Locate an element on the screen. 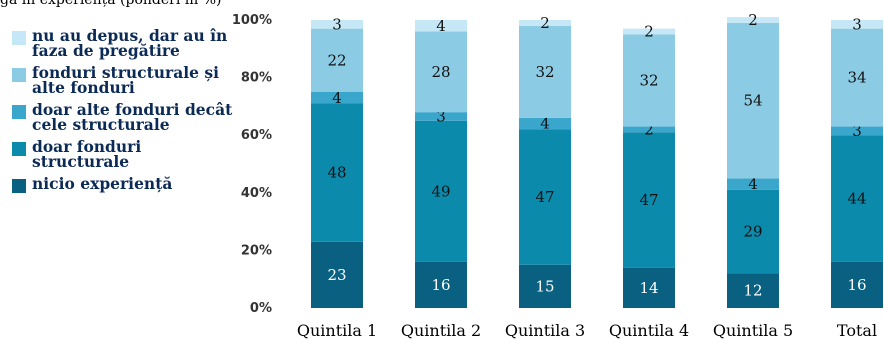 The height and width of the screenshot is (341, 884). data-label: 15 is located at coordinates (544, 286).